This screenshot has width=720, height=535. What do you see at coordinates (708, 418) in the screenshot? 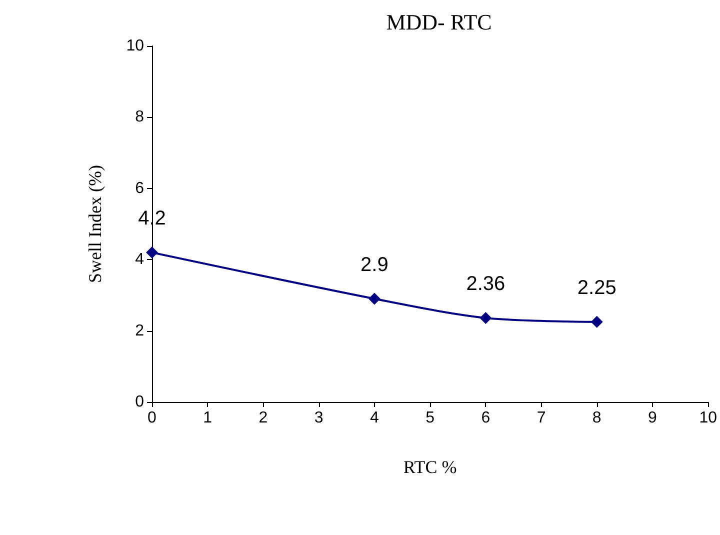
I see `x-tick-label: 10` at bounding box center [708, 418].